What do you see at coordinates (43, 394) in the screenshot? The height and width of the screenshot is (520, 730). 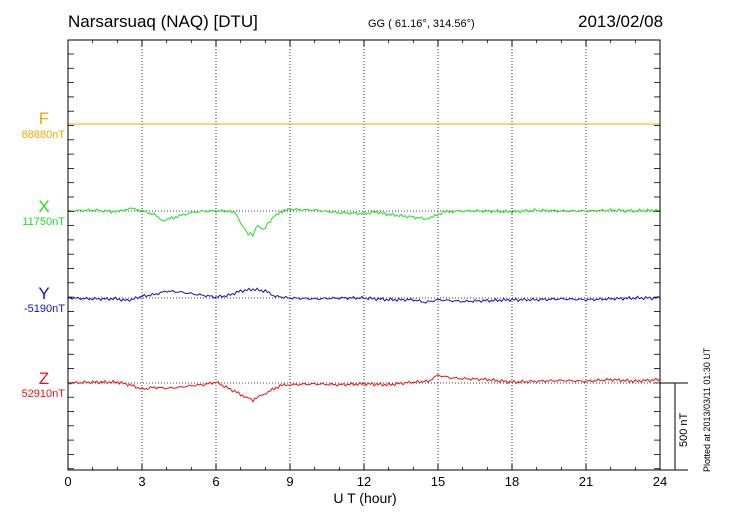 I see `component-baseline-z: 52910nT` at bounding box center [43, 394].